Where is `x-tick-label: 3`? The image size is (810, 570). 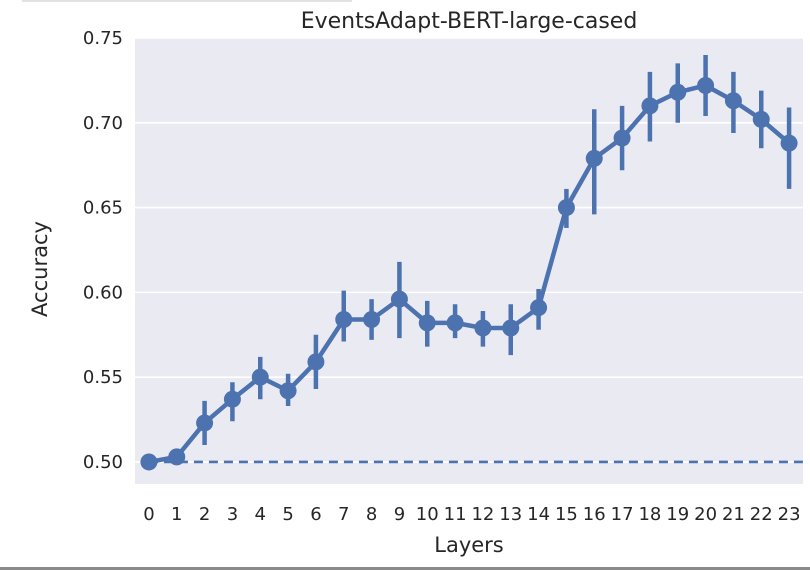
x-tick-label: 3 is located at coordinates (232, 514).